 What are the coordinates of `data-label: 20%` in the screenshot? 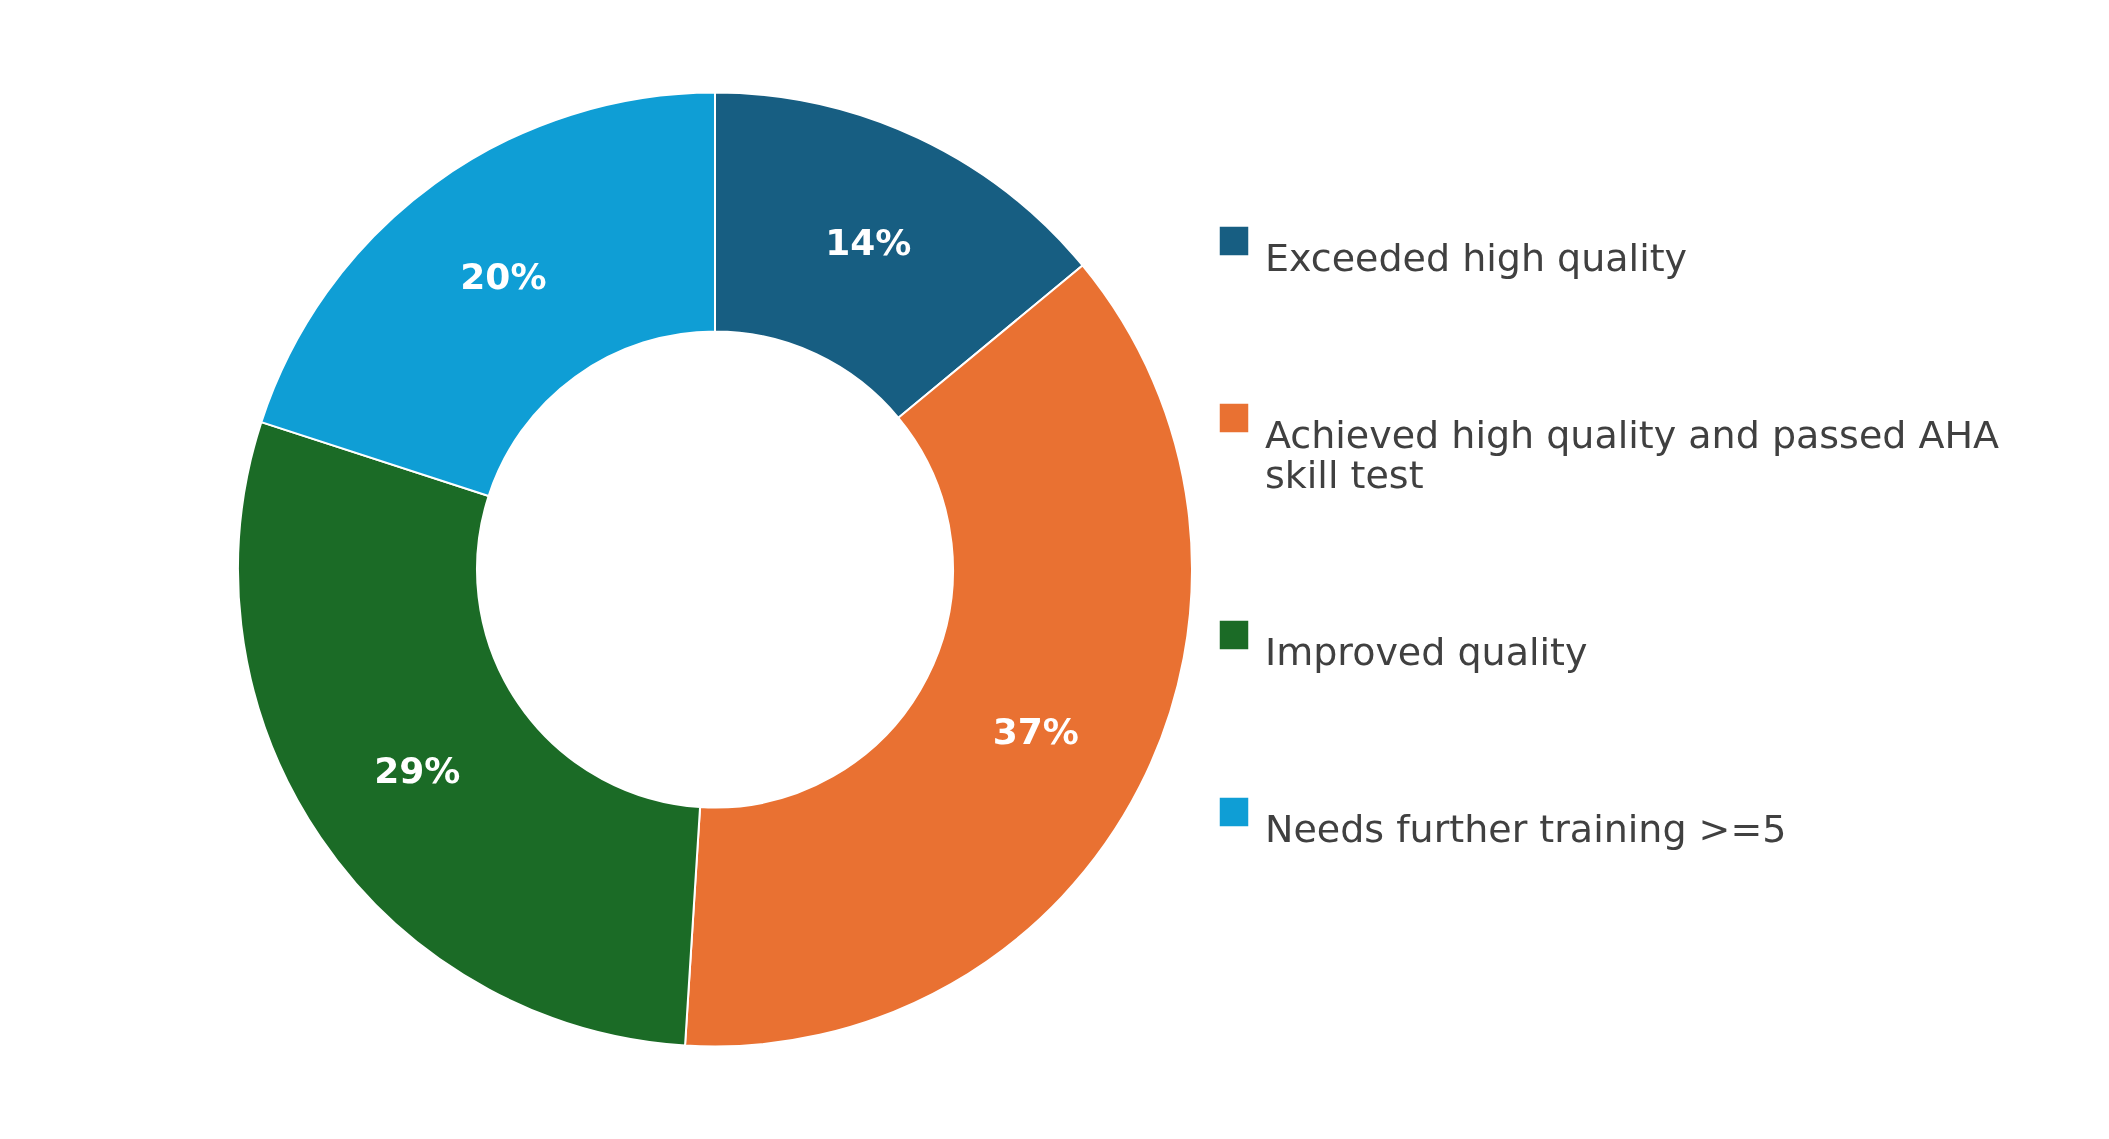 It's located at (503, 277).